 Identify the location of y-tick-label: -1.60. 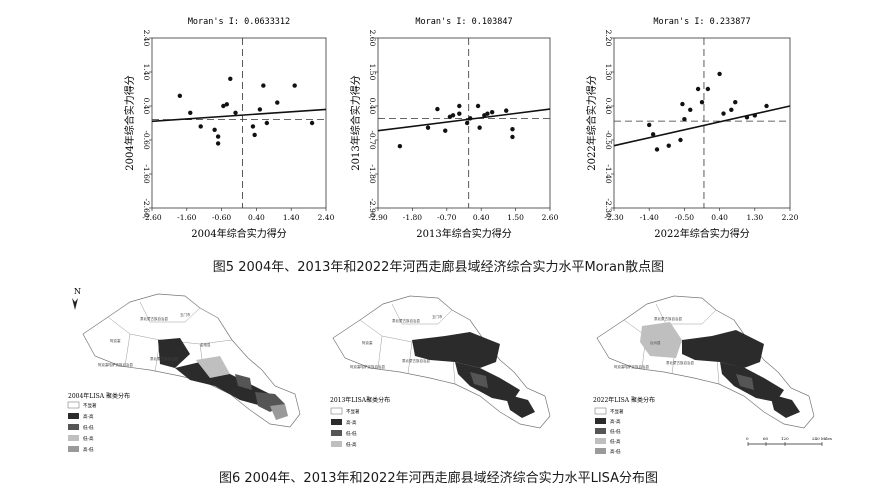
(146, 173).